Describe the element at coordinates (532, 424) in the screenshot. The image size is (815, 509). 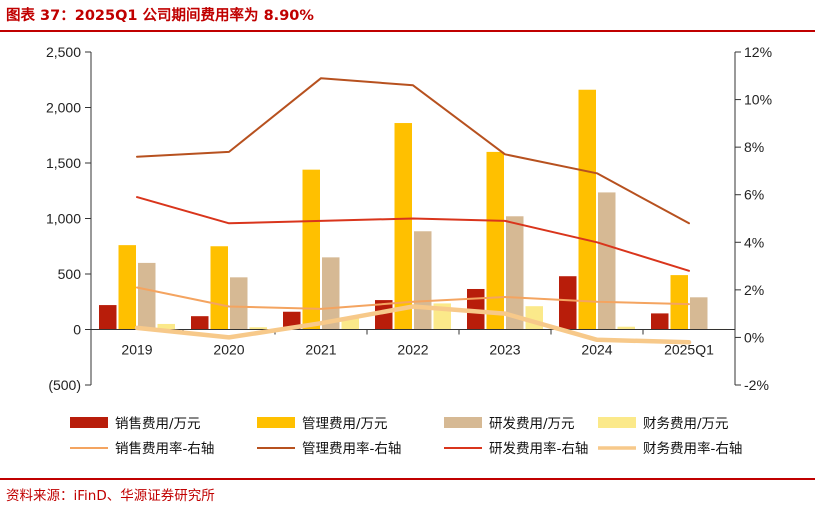
I see `legend-label: 研发费用/万元` at that location.